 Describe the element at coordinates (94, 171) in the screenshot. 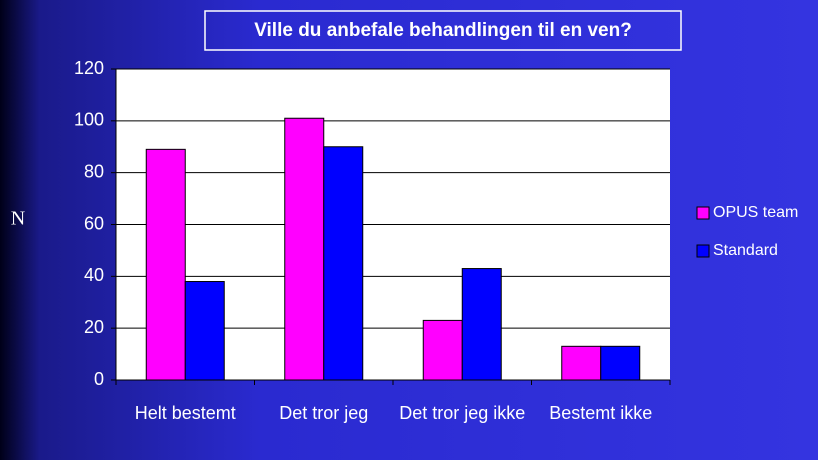

I see `y-tick-label: 80` at that location.